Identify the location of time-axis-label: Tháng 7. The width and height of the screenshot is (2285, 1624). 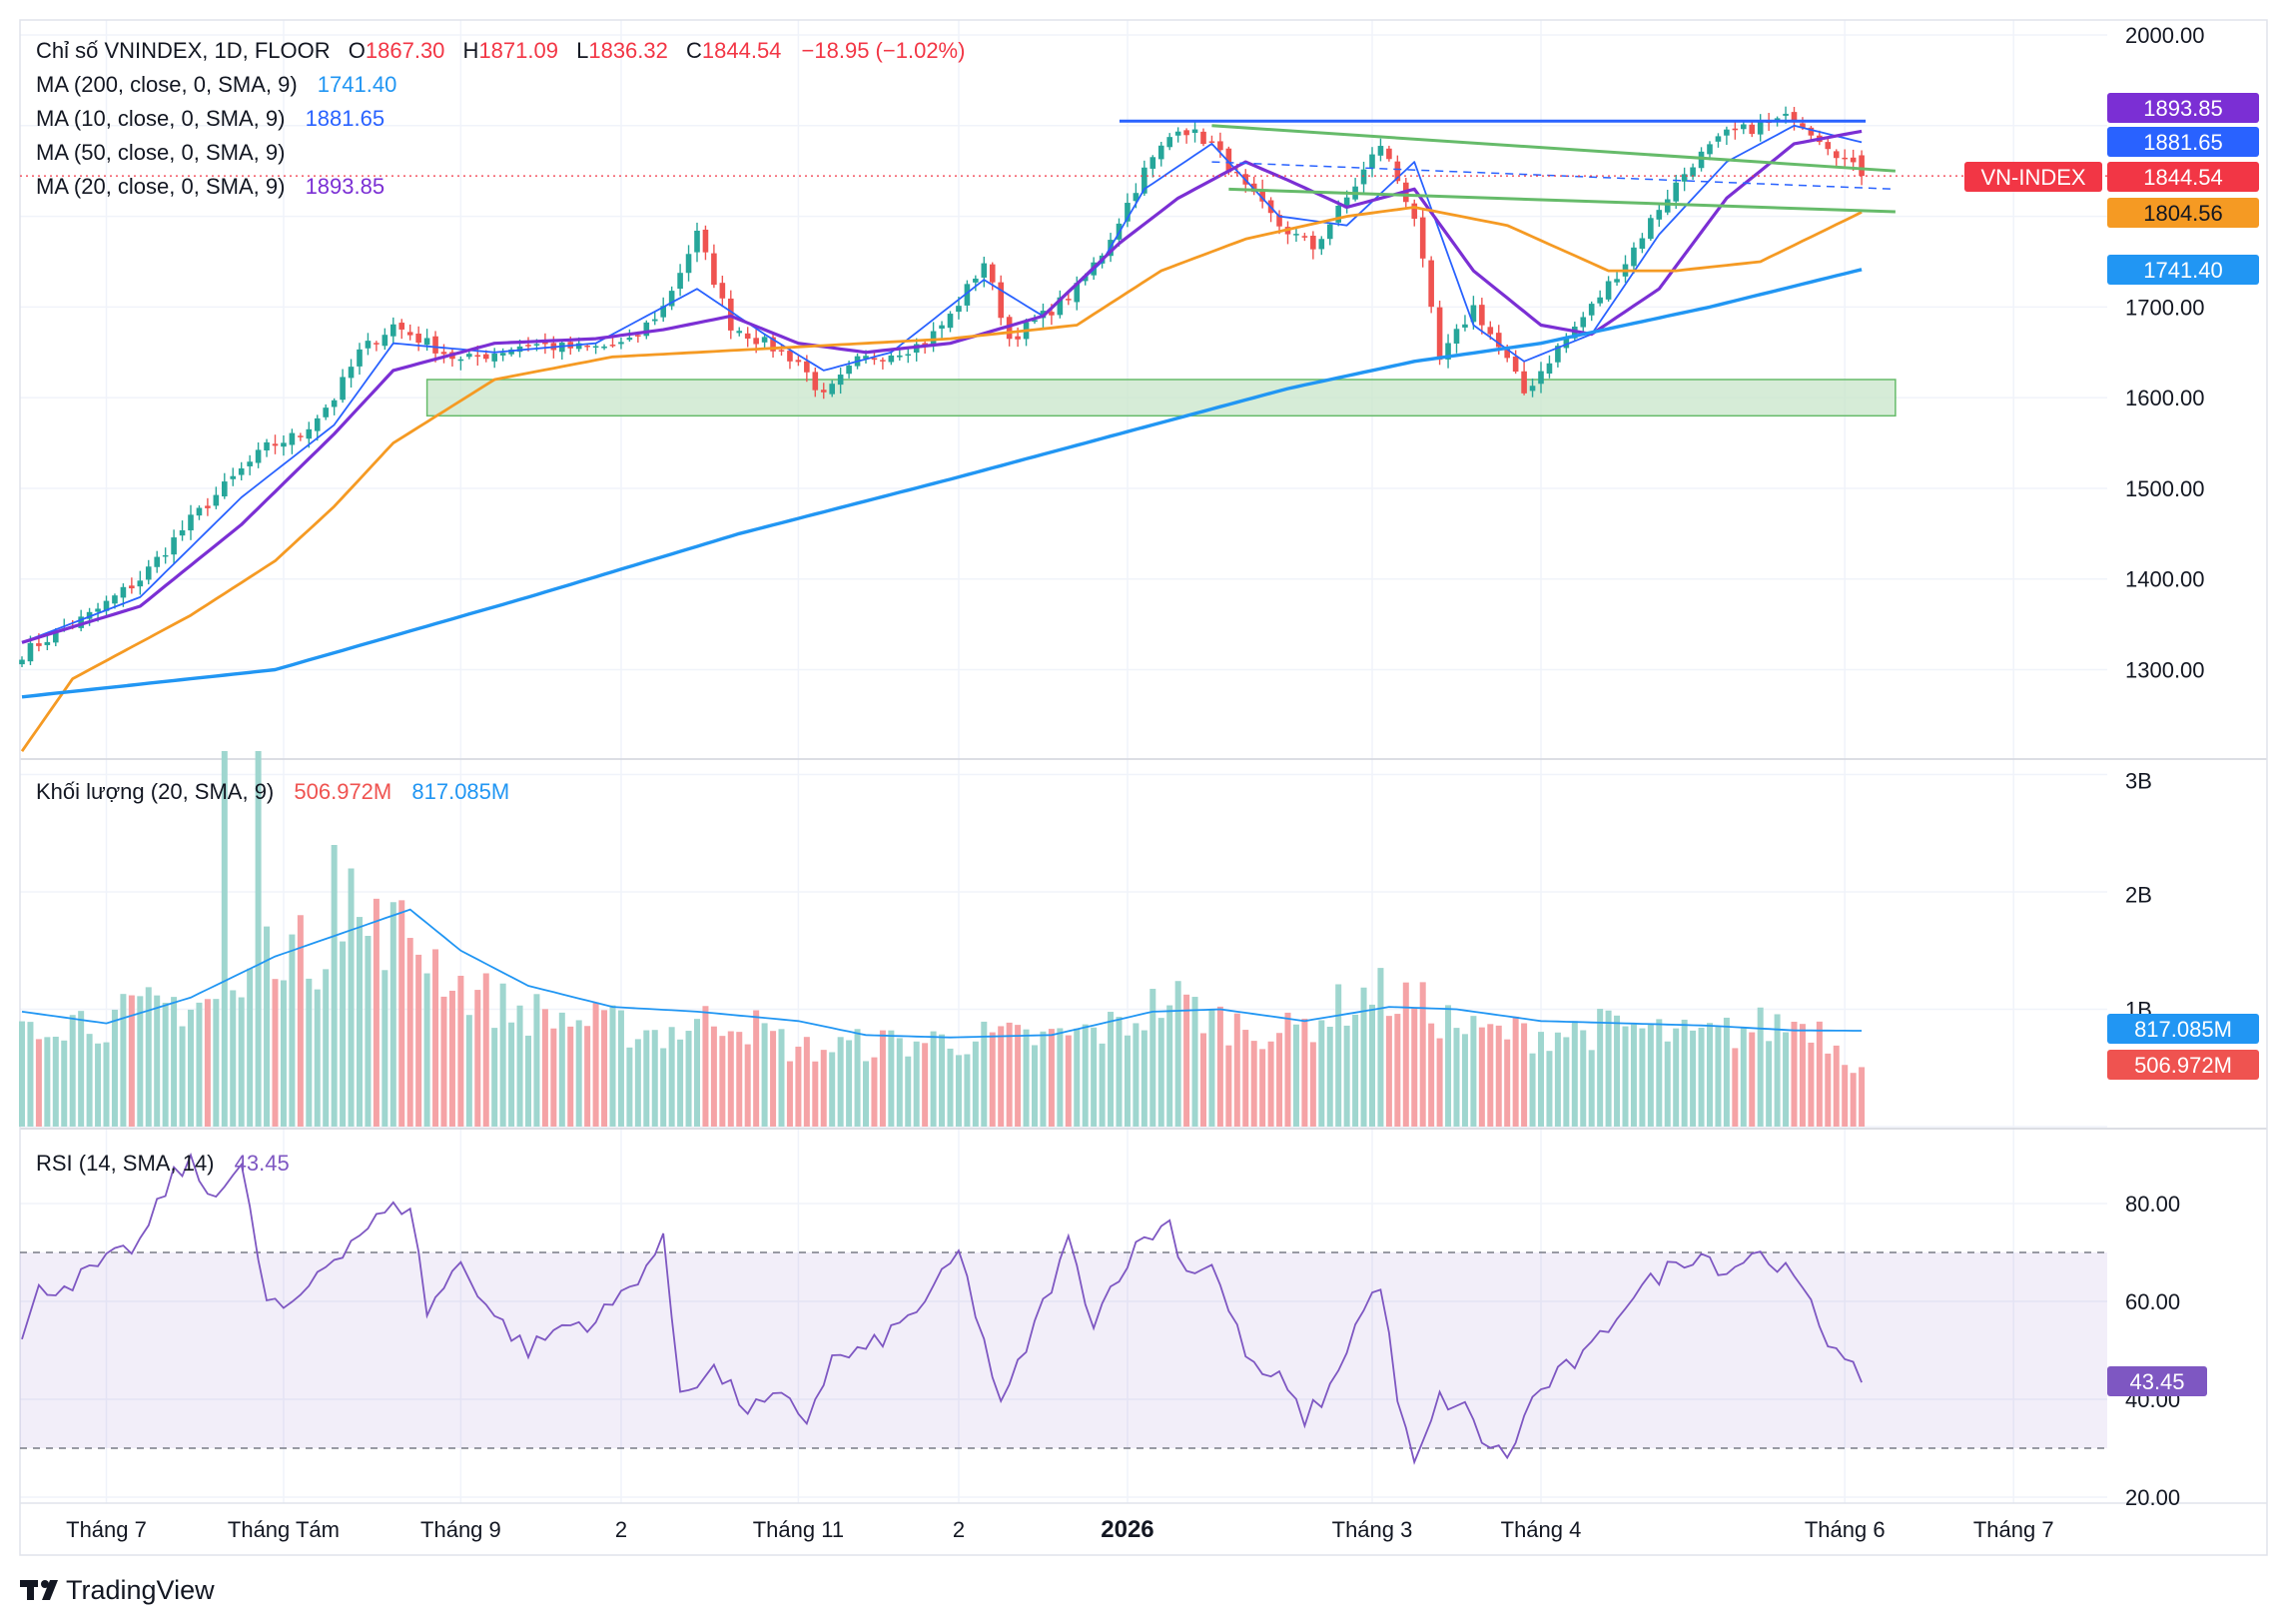
(106, 1529).